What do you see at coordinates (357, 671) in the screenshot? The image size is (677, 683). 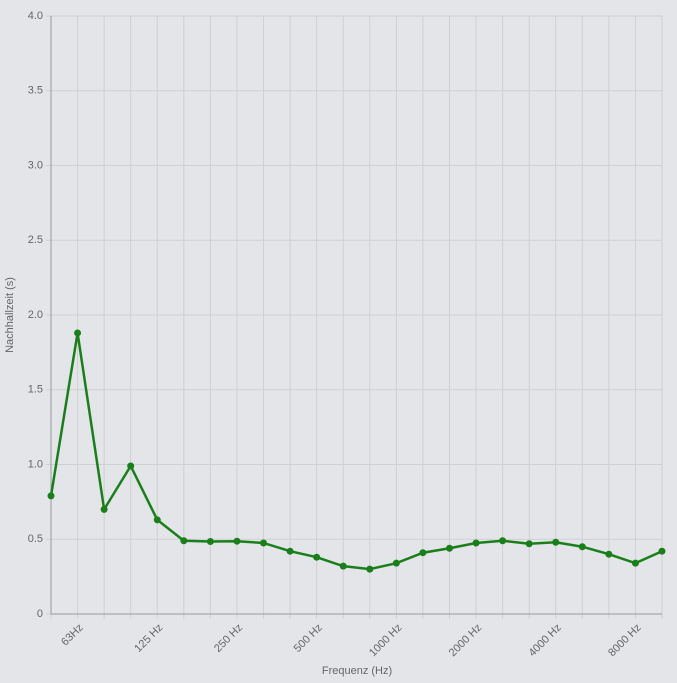 I see `x-axis-title: Frequenz (Hz)` at bounding box center [357, 671].